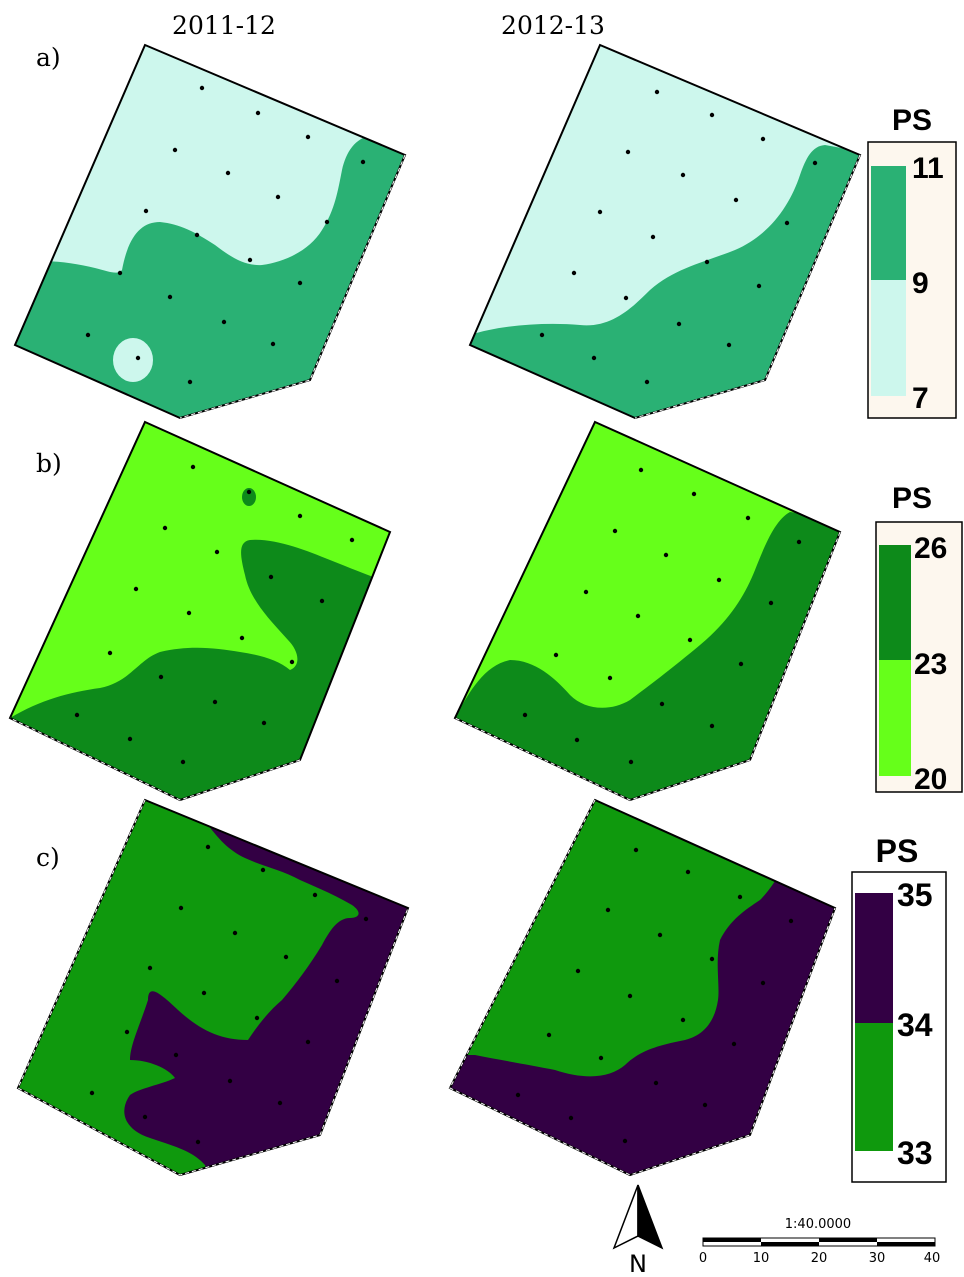 This screenshot has width=964, height=1277. Describe the element at coordinates (930, 664) in the screenshot. I see `legend-b-value-23: 23` at that location.